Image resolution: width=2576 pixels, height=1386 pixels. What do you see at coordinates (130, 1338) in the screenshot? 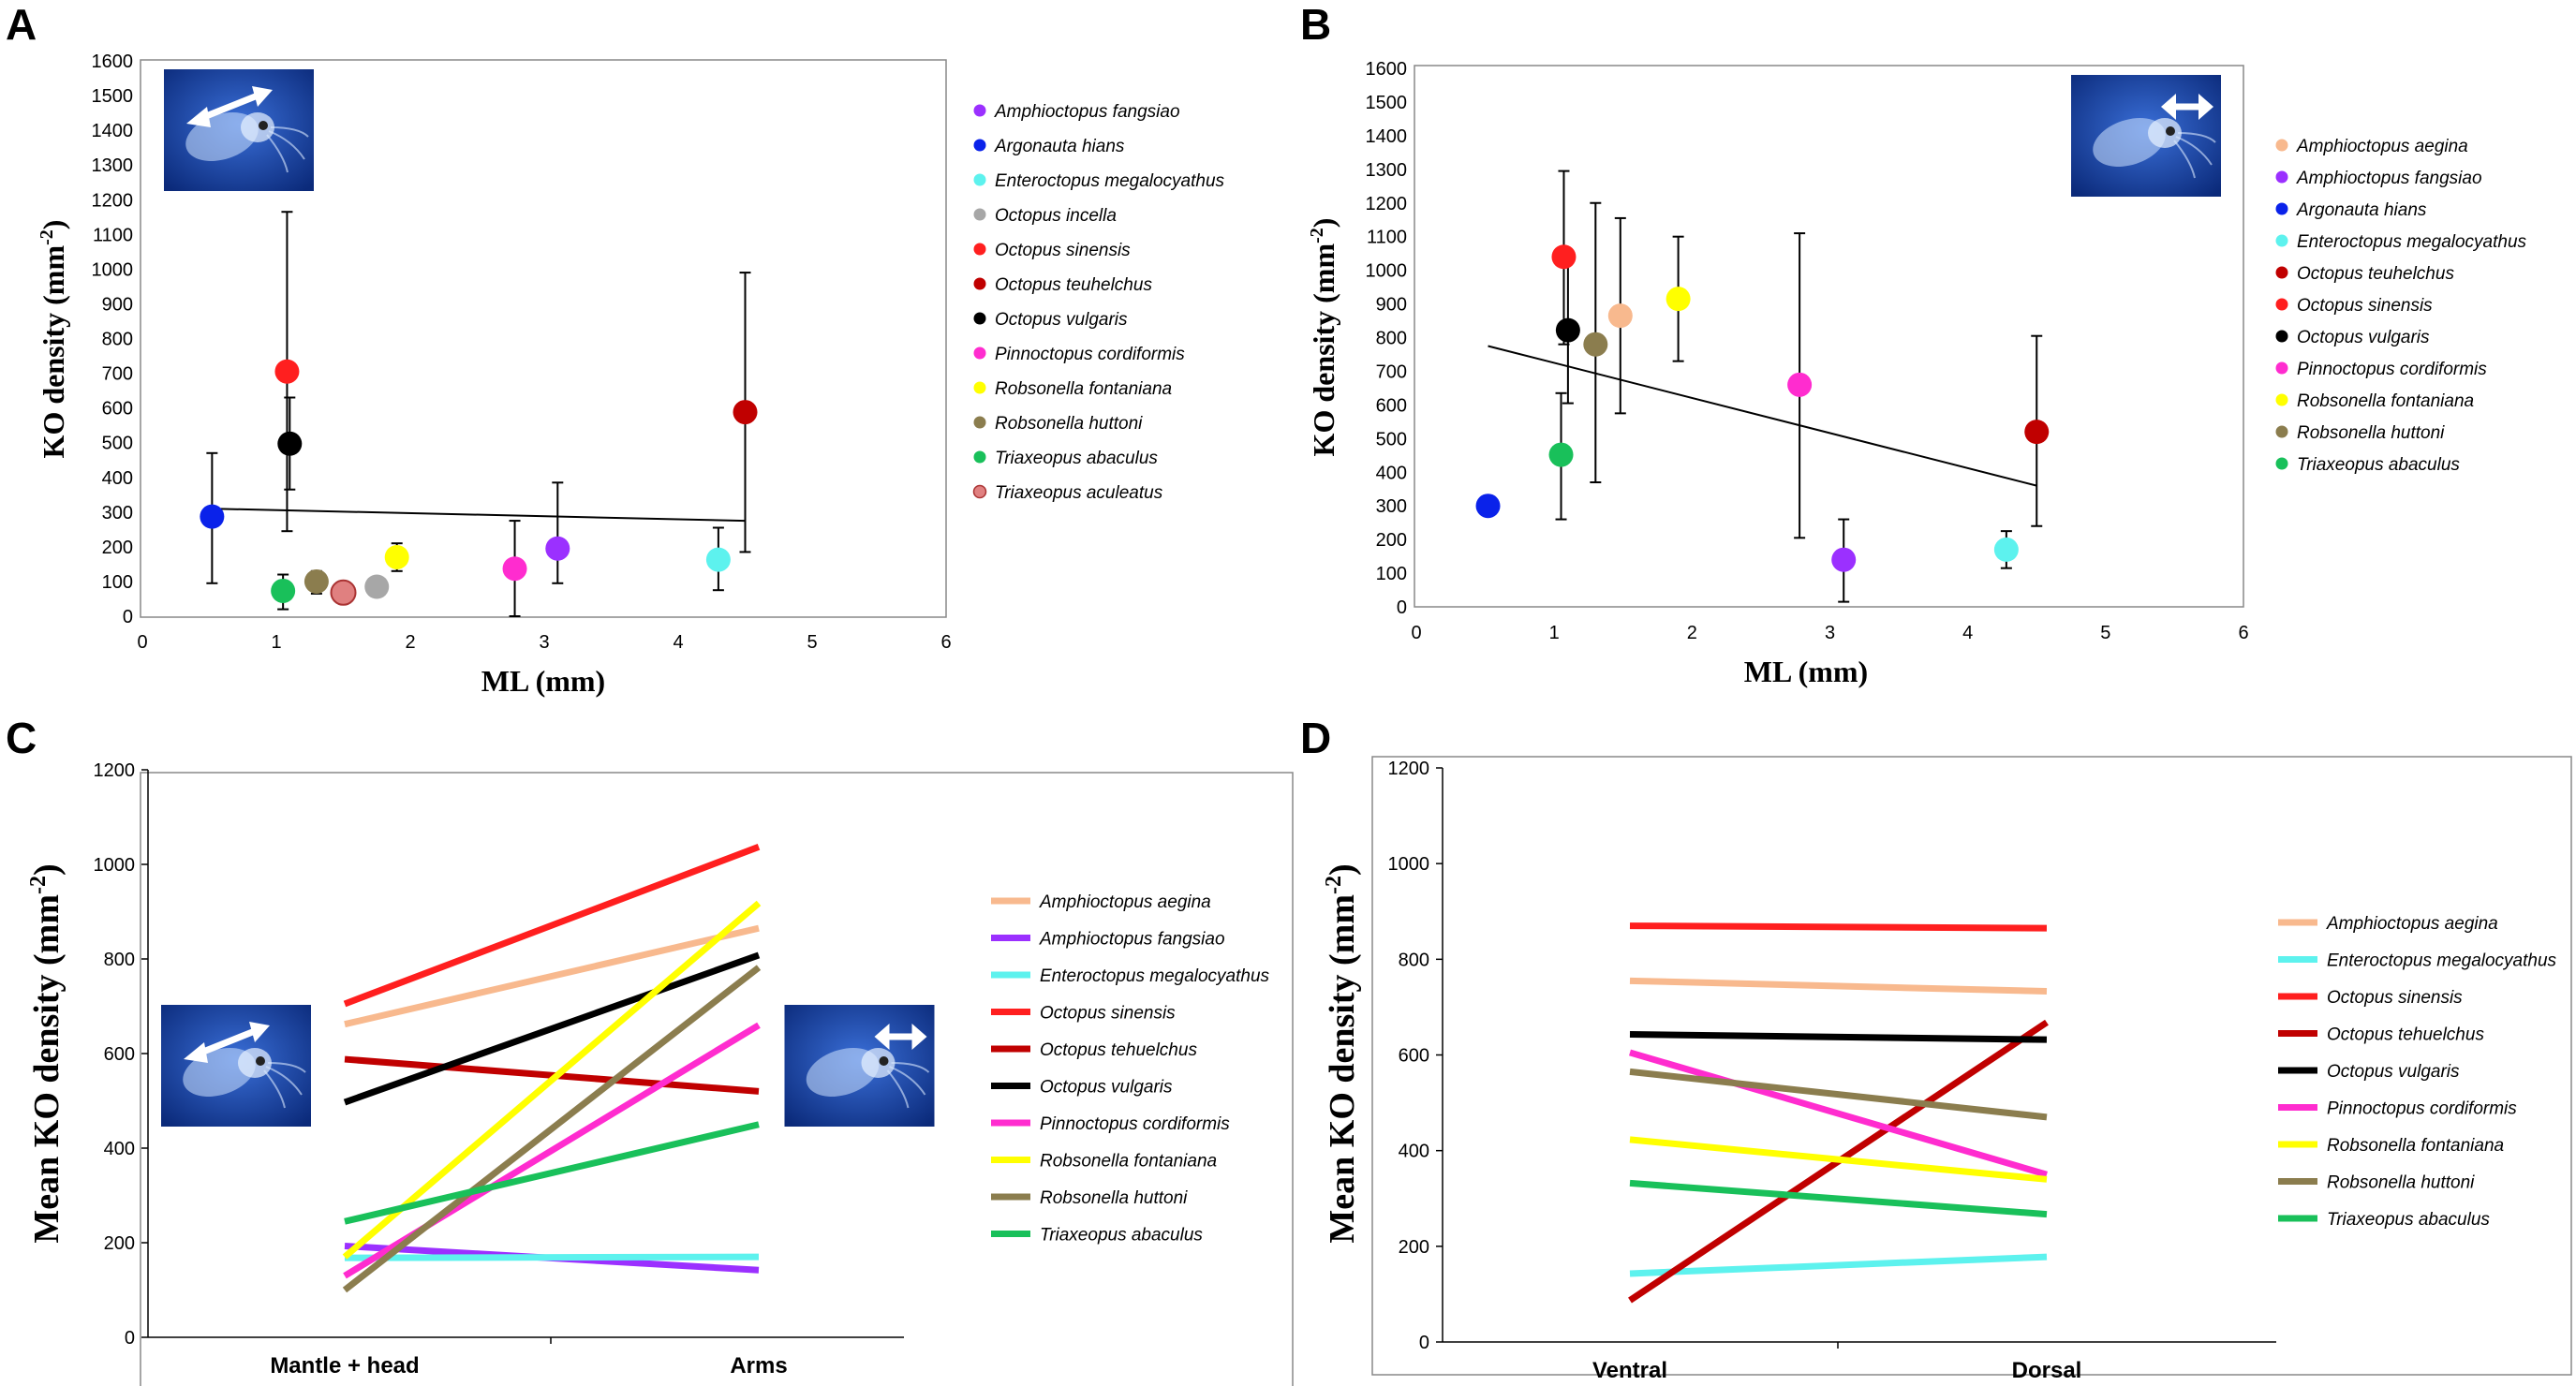
I see `y-tick-label: 0` at bounding box center [130, 1338].